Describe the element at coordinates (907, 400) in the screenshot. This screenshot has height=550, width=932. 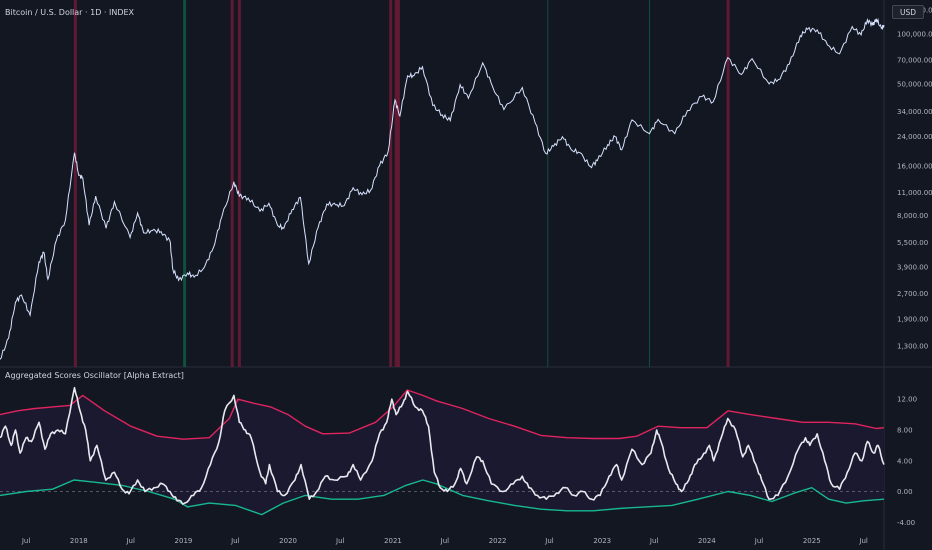
I see `oscillator-axis-tick: 12.00` at that location.